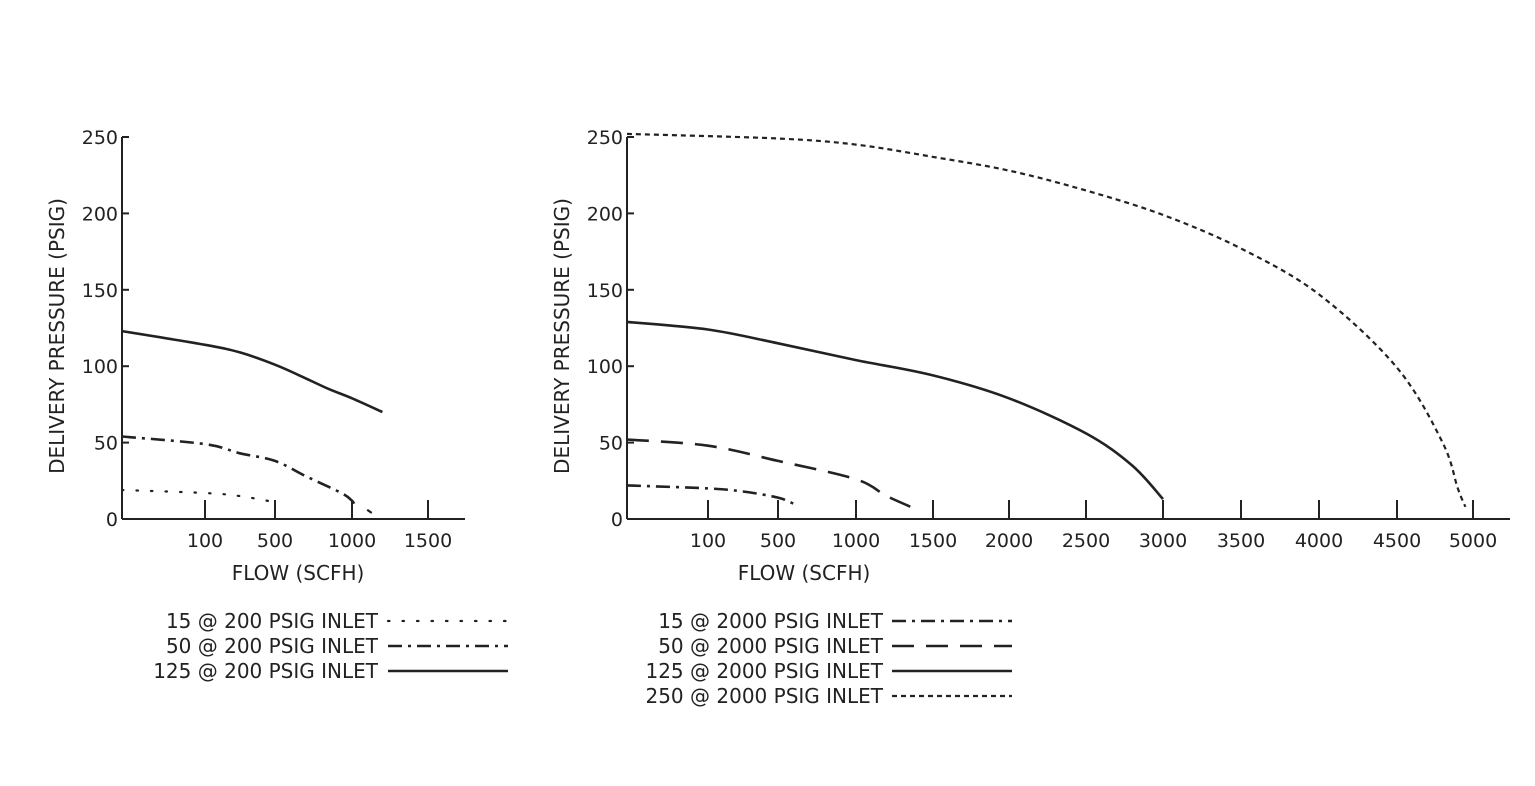  I want to click on legend-label-2: 50 @ 2000 PSIG INLET, so click(771, 646).